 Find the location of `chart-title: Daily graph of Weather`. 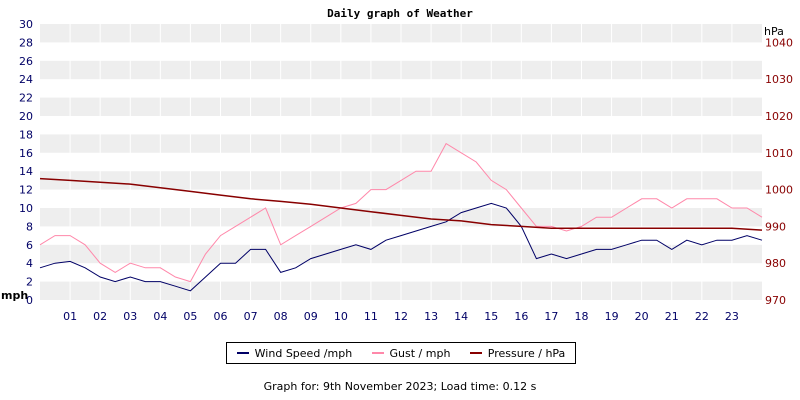

chart-title: Daily graph of Weather is located at coordinates (400, 13).